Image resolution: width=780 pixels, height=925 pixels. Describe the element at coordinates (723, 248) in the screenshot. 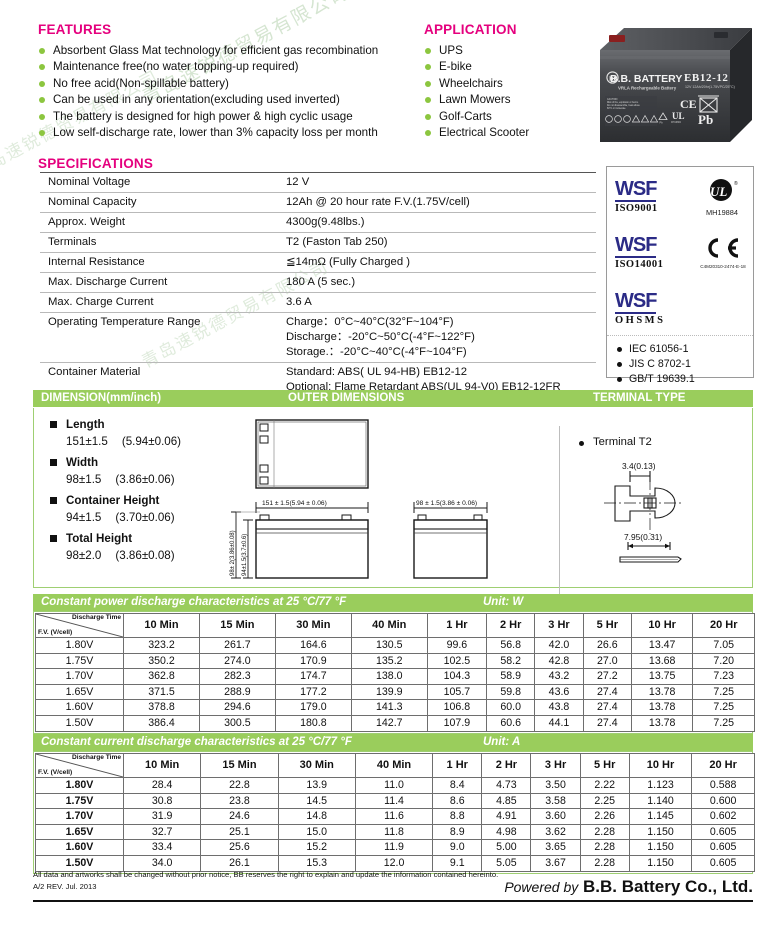

I see `ce-icon` at that location.